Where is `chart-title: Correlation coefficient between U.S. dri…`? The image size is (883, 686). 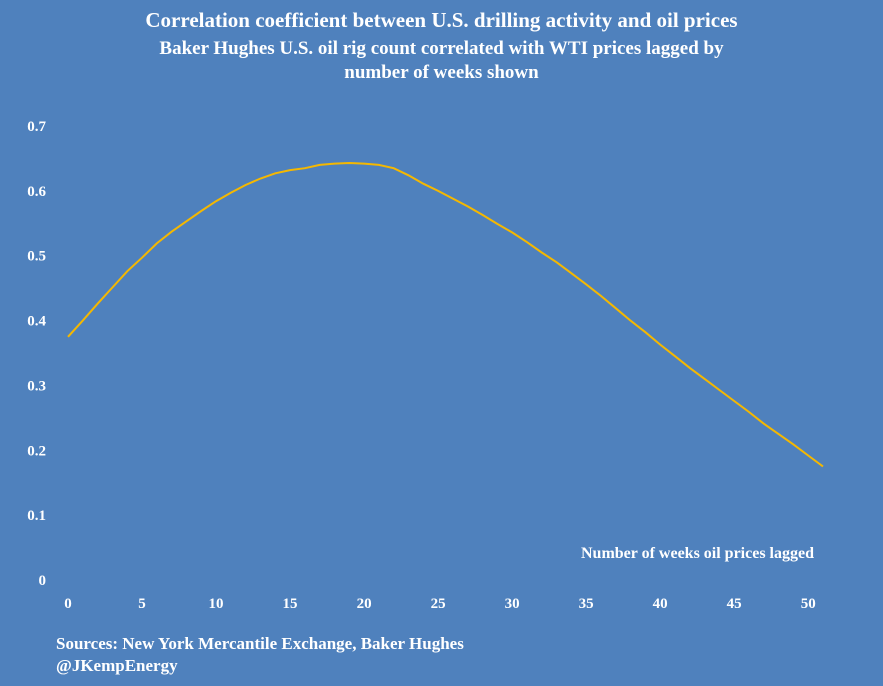
chart-title: Correlation coefficient between U.S. dri… is located at coordinates (441, 20).